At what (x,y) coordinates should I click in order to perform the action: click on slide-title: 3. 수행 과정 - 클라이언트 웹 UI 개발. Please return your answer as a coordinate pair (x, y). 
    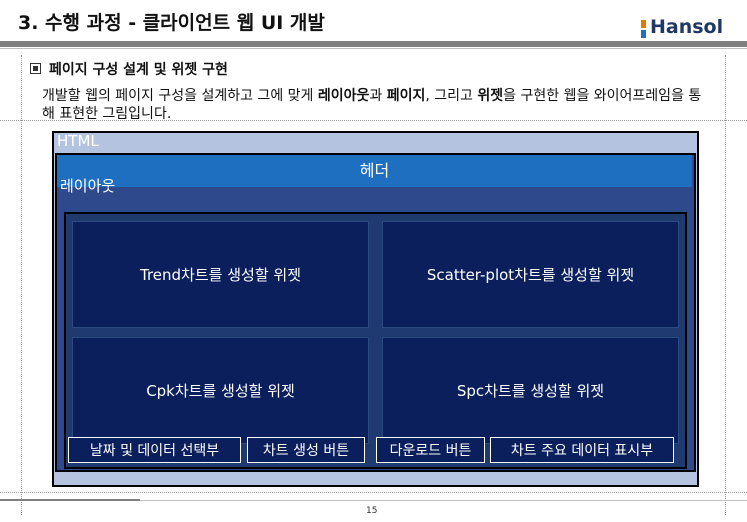
    Looking at the image, I should click on (171, 23).